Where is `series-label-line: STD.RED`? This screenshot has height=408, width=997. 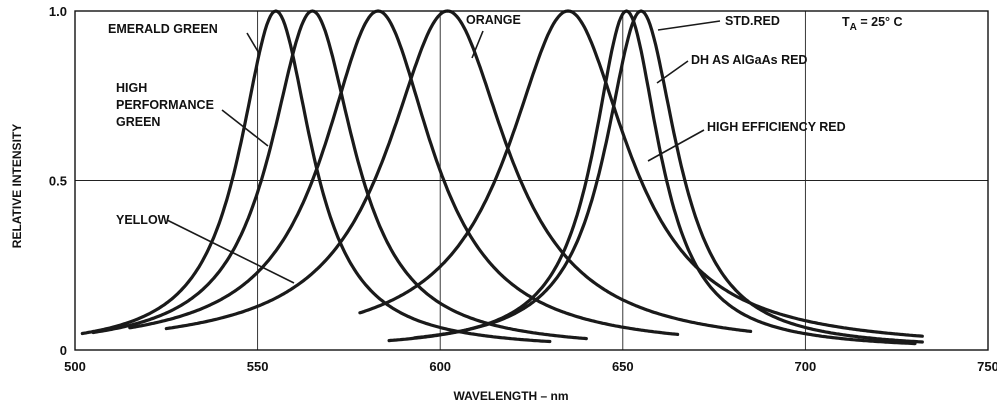
series-label-line: STD.RED is located at coordinates (752, 21).